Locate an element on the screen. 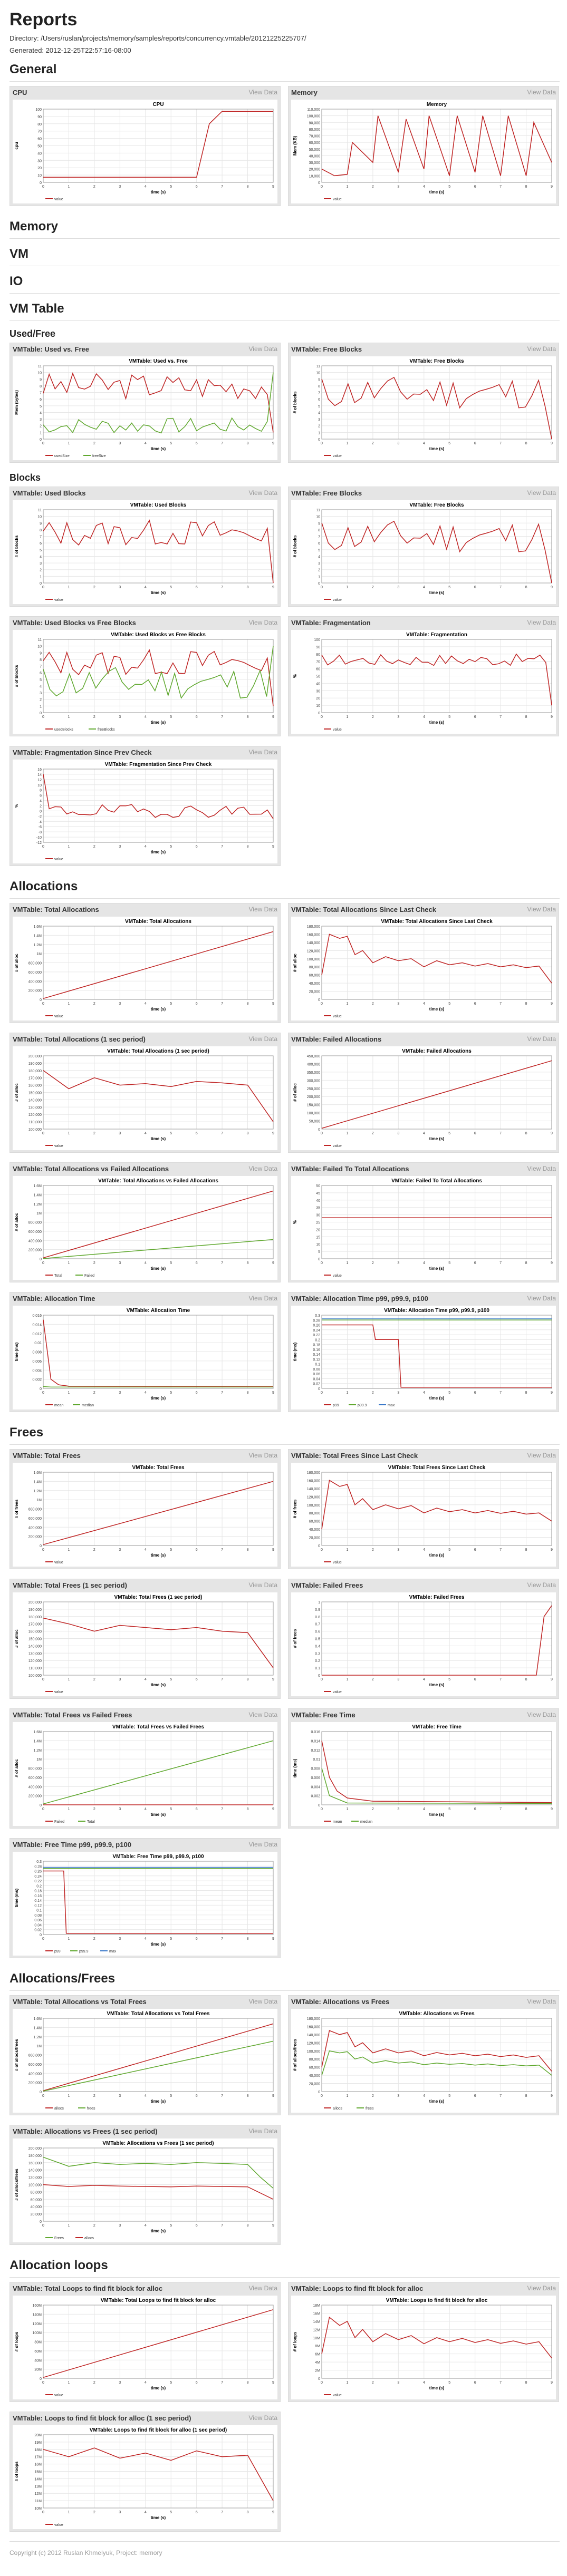  y-tick-label: 0.012 is located at coordinates (37, 1334).